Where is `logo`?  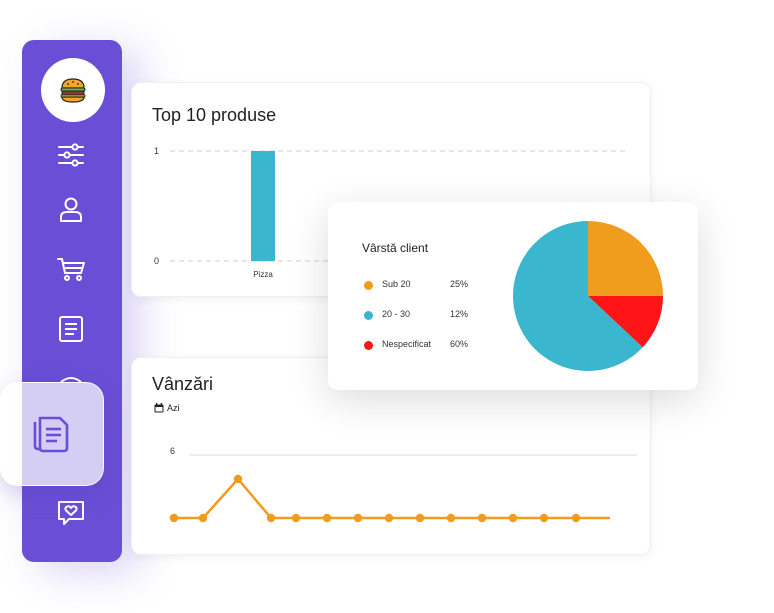 logo is located at coordinates (73, 90).